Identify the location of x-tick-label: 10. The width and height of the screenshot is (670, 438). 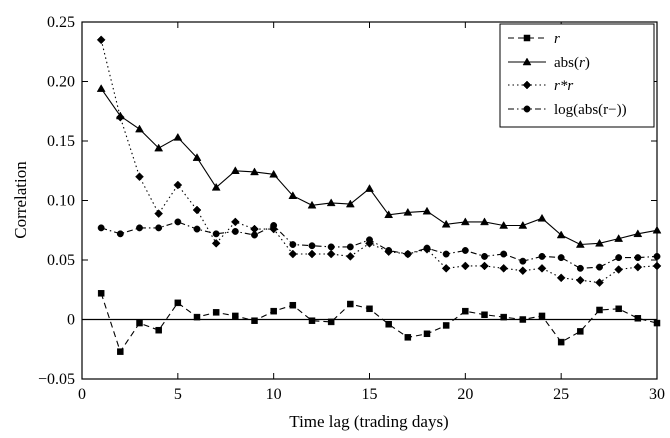
(274, 394).